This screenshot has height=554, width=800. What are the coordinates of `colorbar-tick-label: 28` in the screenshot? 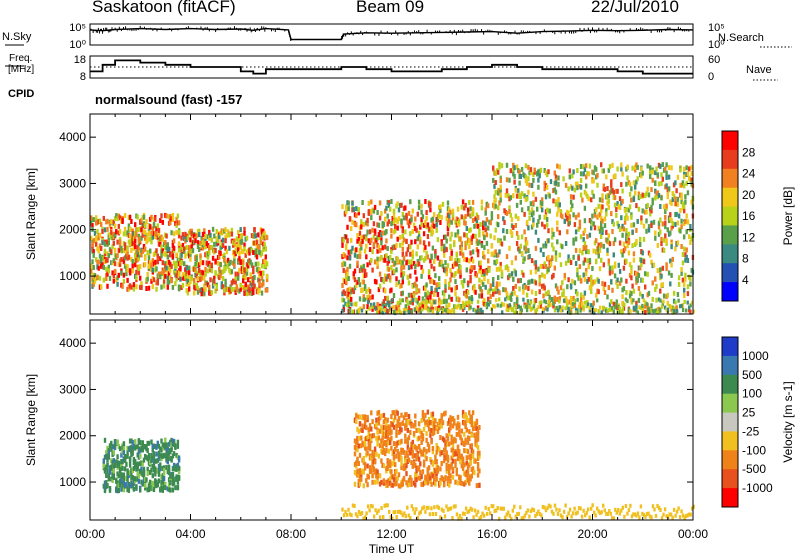 It's located at (749, 152).